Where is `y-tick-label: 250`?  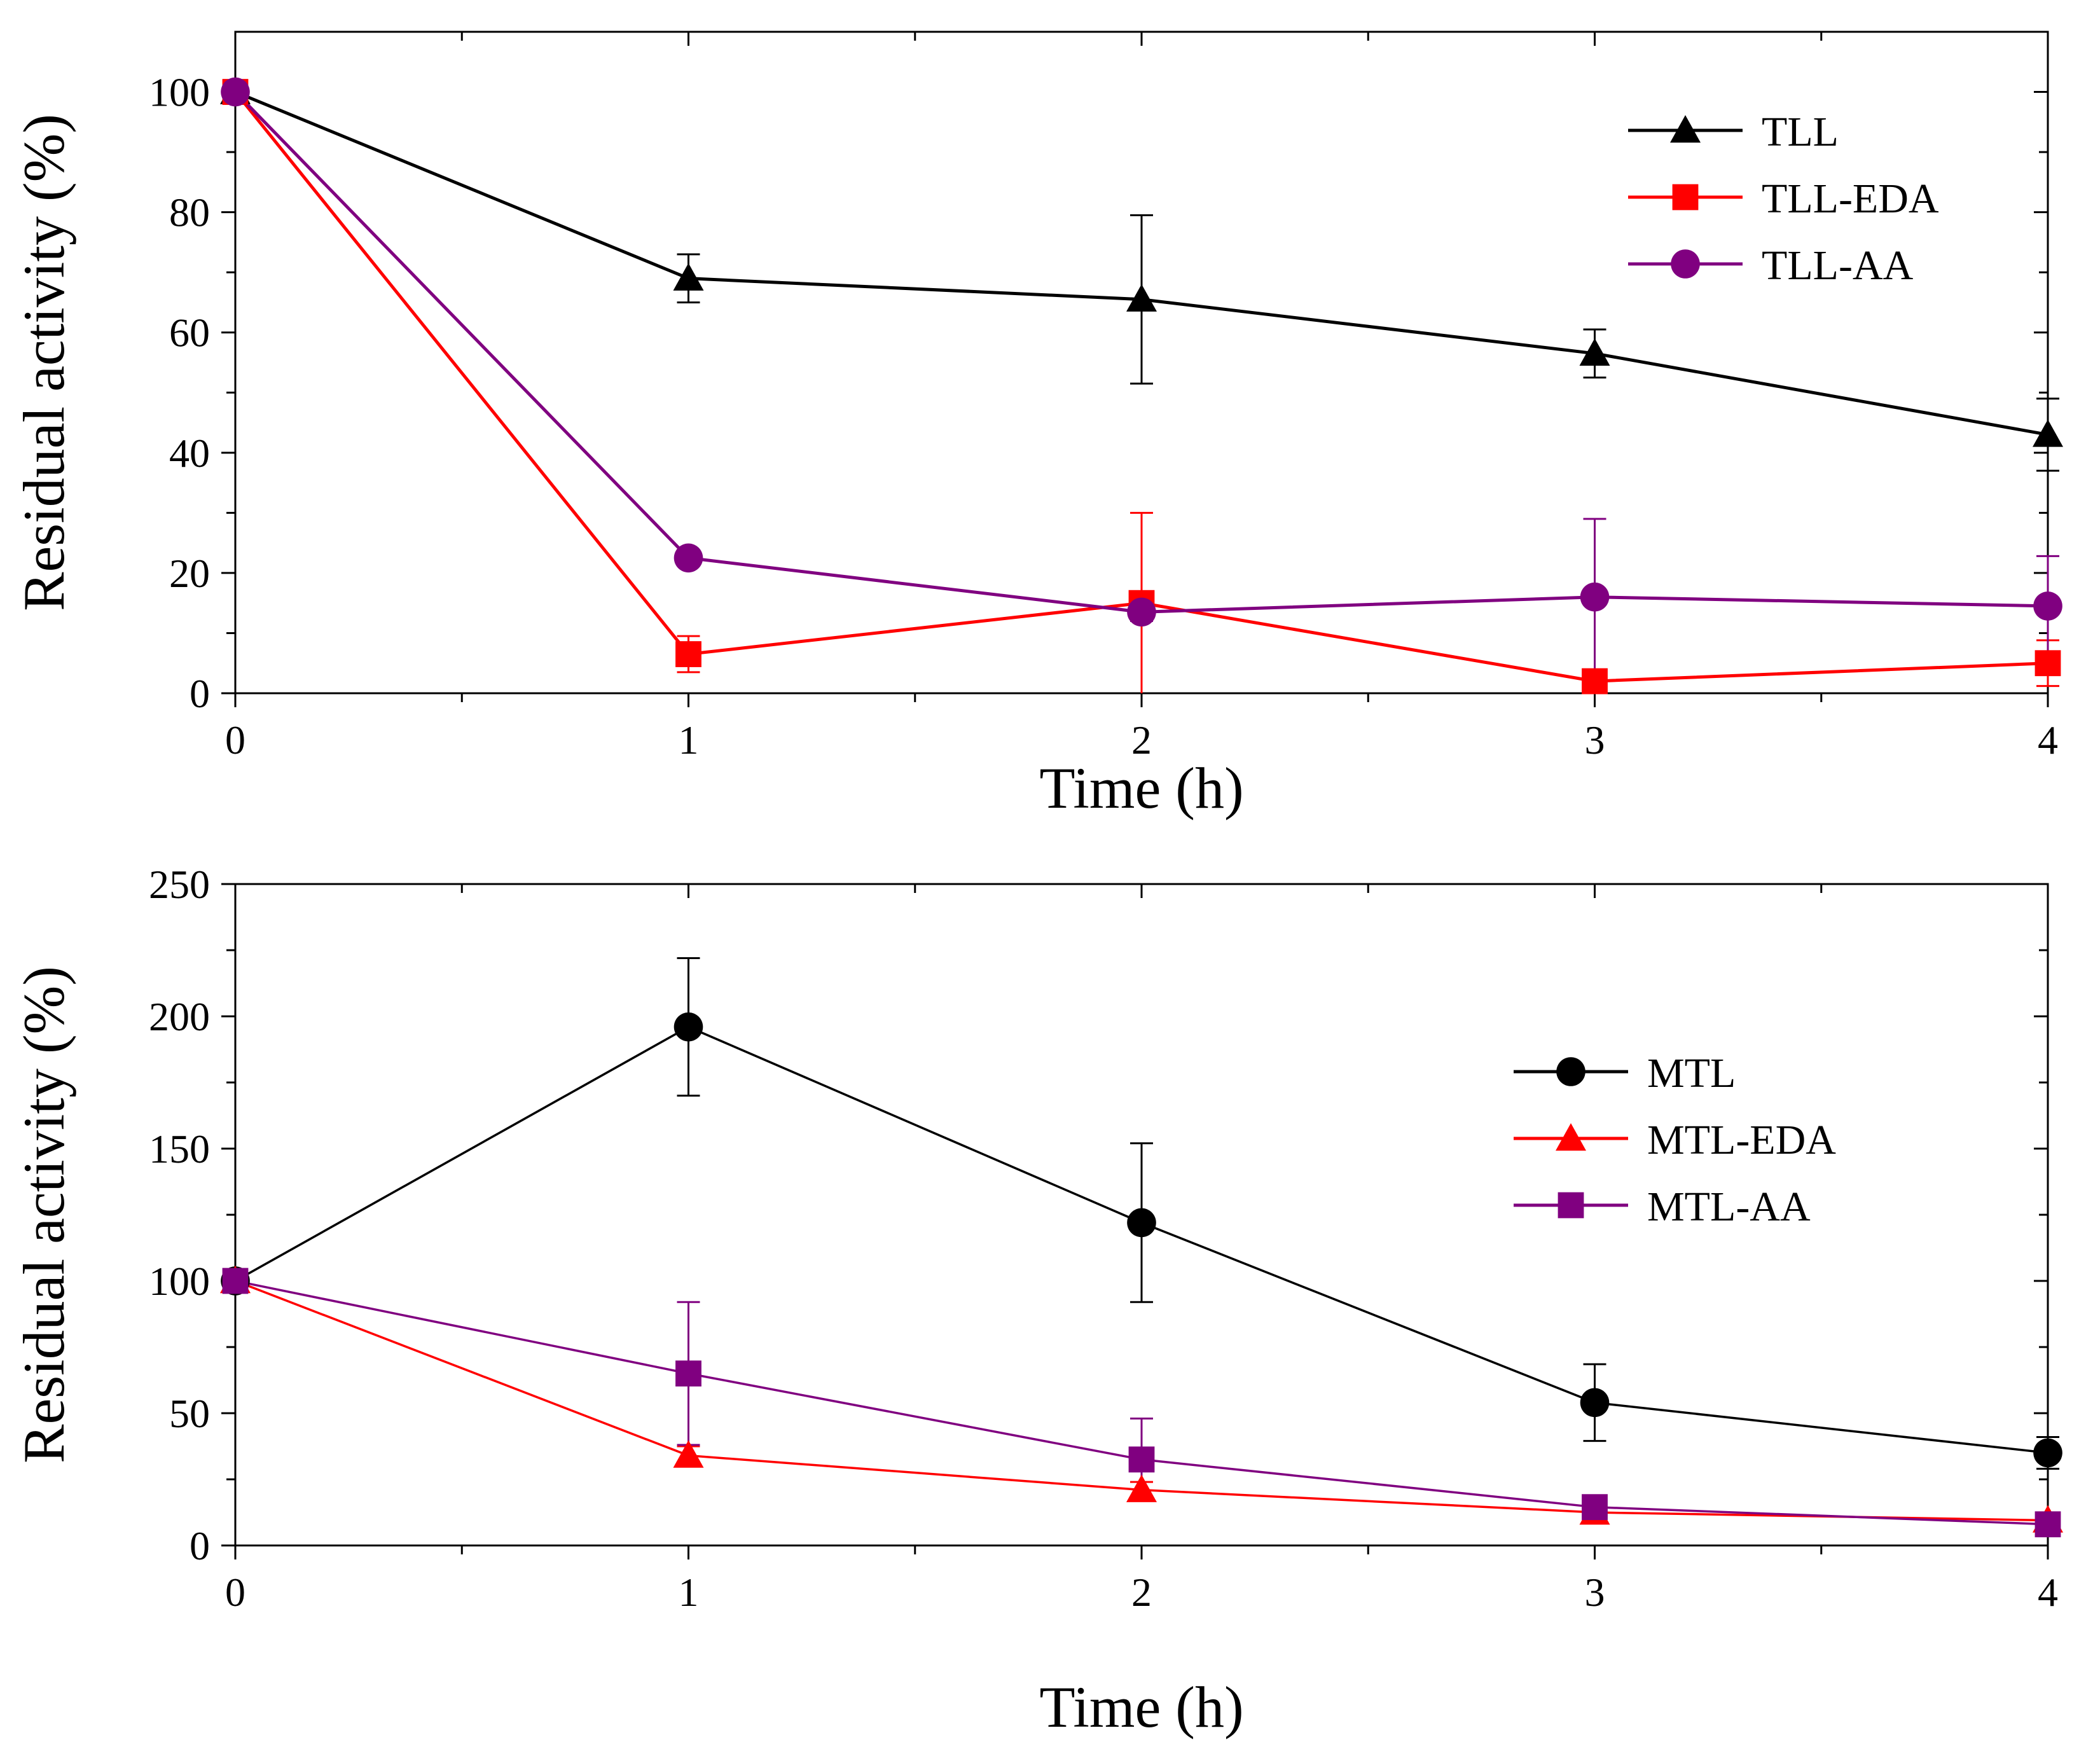
y-tick-label: 250 is located at coordinates (179, 884).